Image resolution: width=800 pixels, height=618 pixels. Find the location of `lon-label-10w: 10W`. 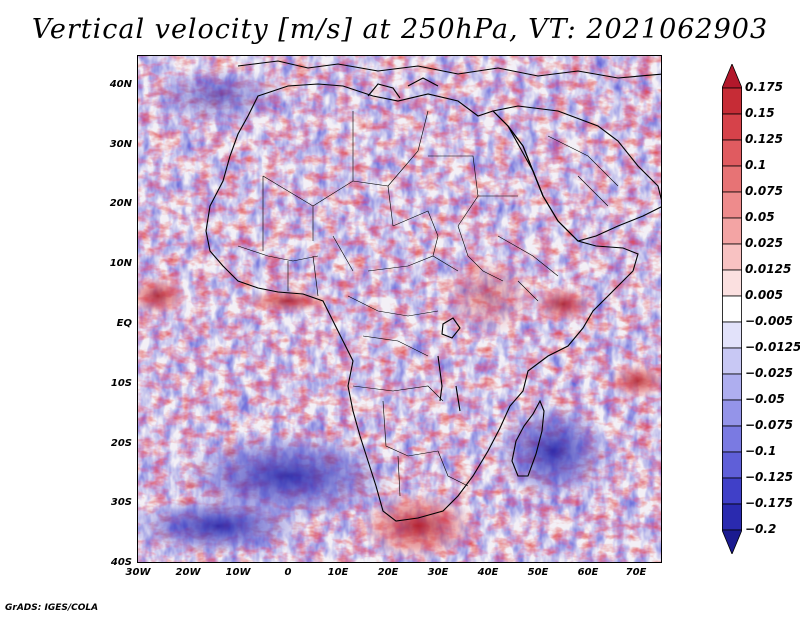

lon-label-10w: 10W is located at coordinates (238, 572).